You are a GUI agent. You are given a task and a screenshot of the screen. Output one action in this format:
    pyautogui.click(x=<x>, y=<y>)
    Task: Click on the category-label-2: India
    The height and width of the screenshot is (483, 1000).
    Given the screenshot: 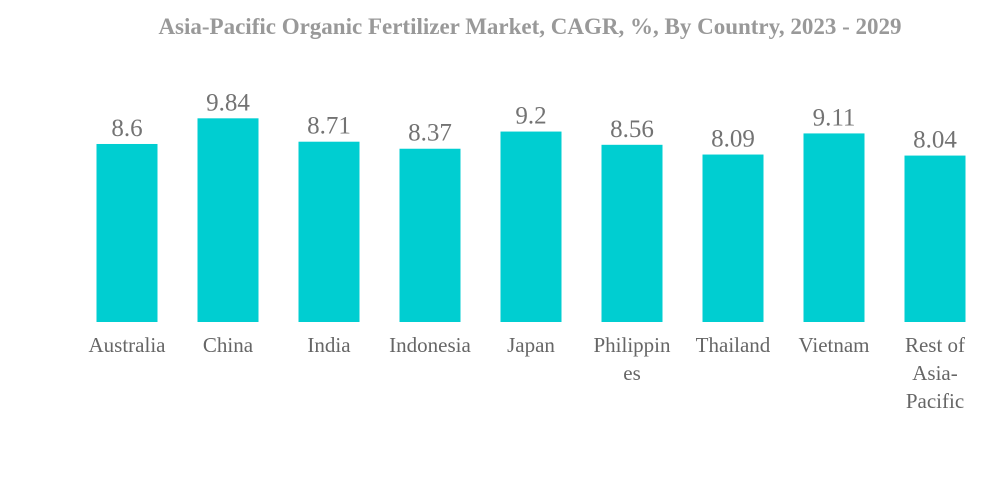 What is the action you would take?
    pyautogui.click(x=329, y=345)
    